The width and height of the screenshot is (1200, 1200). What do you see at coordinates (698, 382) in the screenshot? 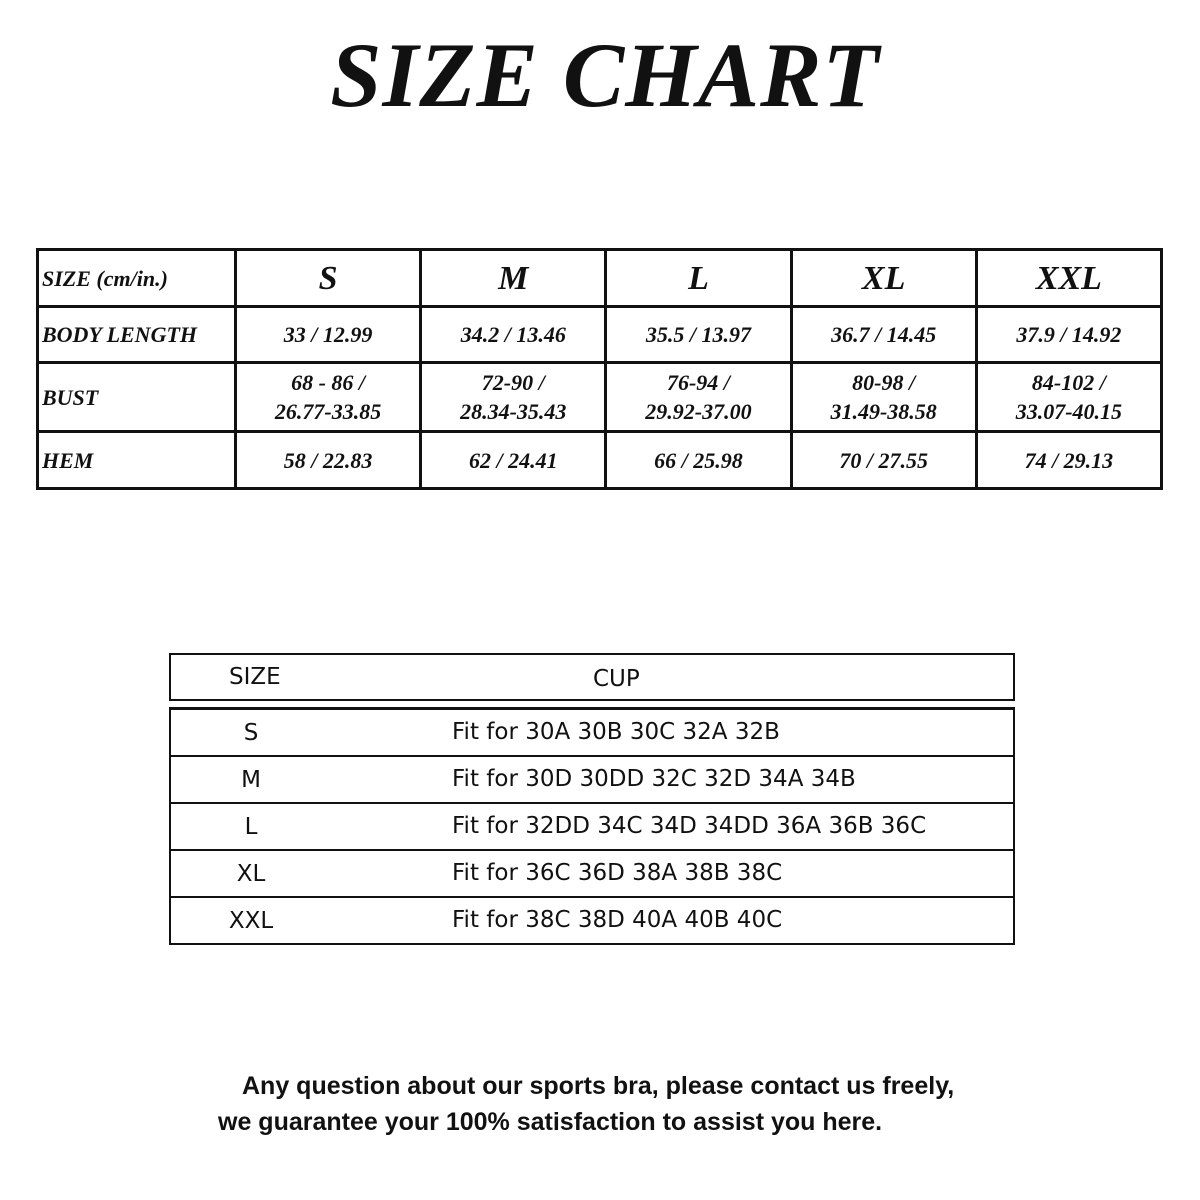
I see `cell-line: 76-94 /` at bounding box center [698, 382].